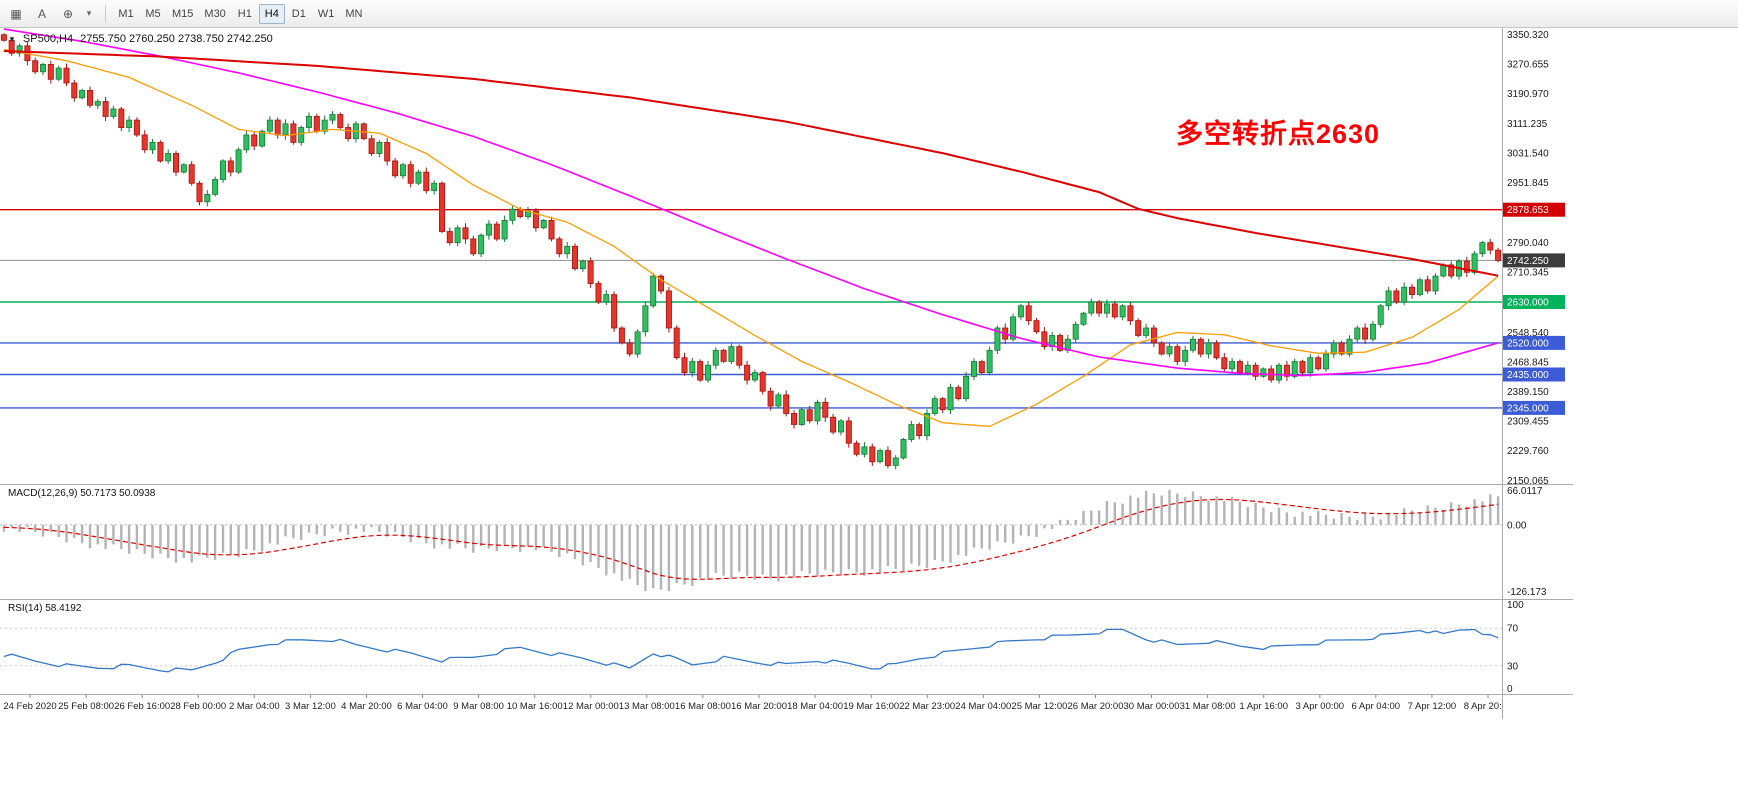  I want to click on rsi-canvas, so click(751, 647).